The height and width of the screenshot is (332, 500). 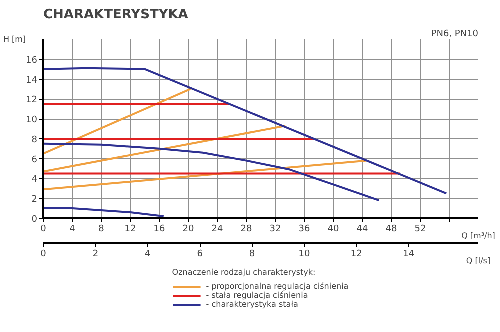 What do you see at coordinates (32, 61) in the screenshot?
I see `y-tick-label: 16` at bounding box center [32, 61].